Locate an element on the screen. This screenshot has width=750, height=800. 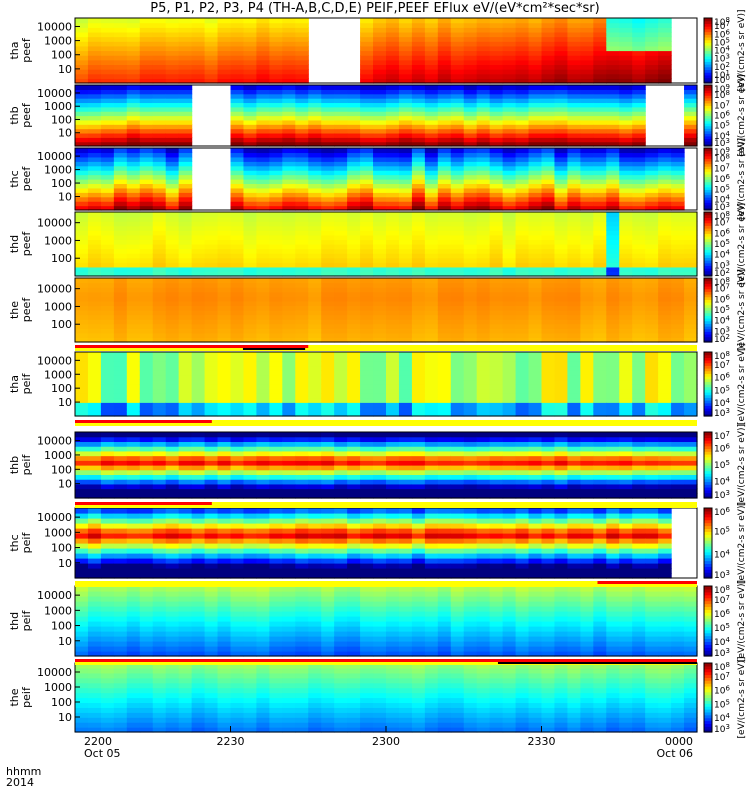
y-axis-quantity-label: peef is located at coordinates (26, 50).